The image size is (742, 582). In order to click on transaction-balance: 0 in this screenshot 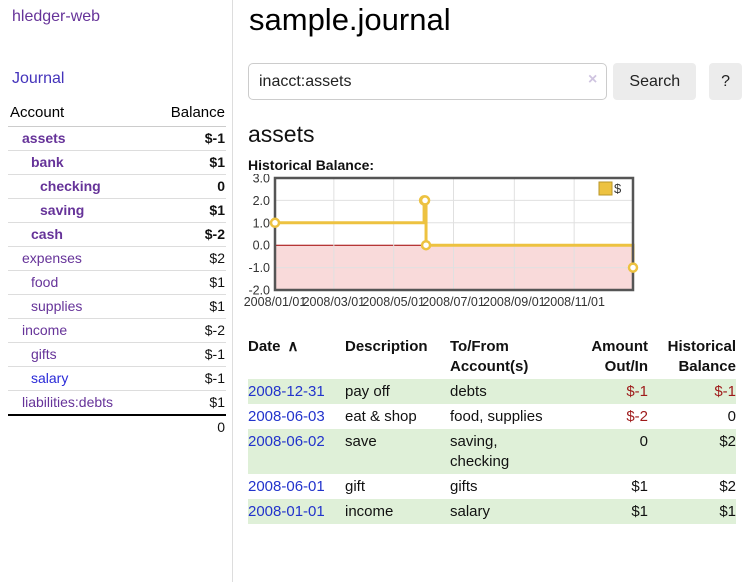, I will do `click(731, 416)`.